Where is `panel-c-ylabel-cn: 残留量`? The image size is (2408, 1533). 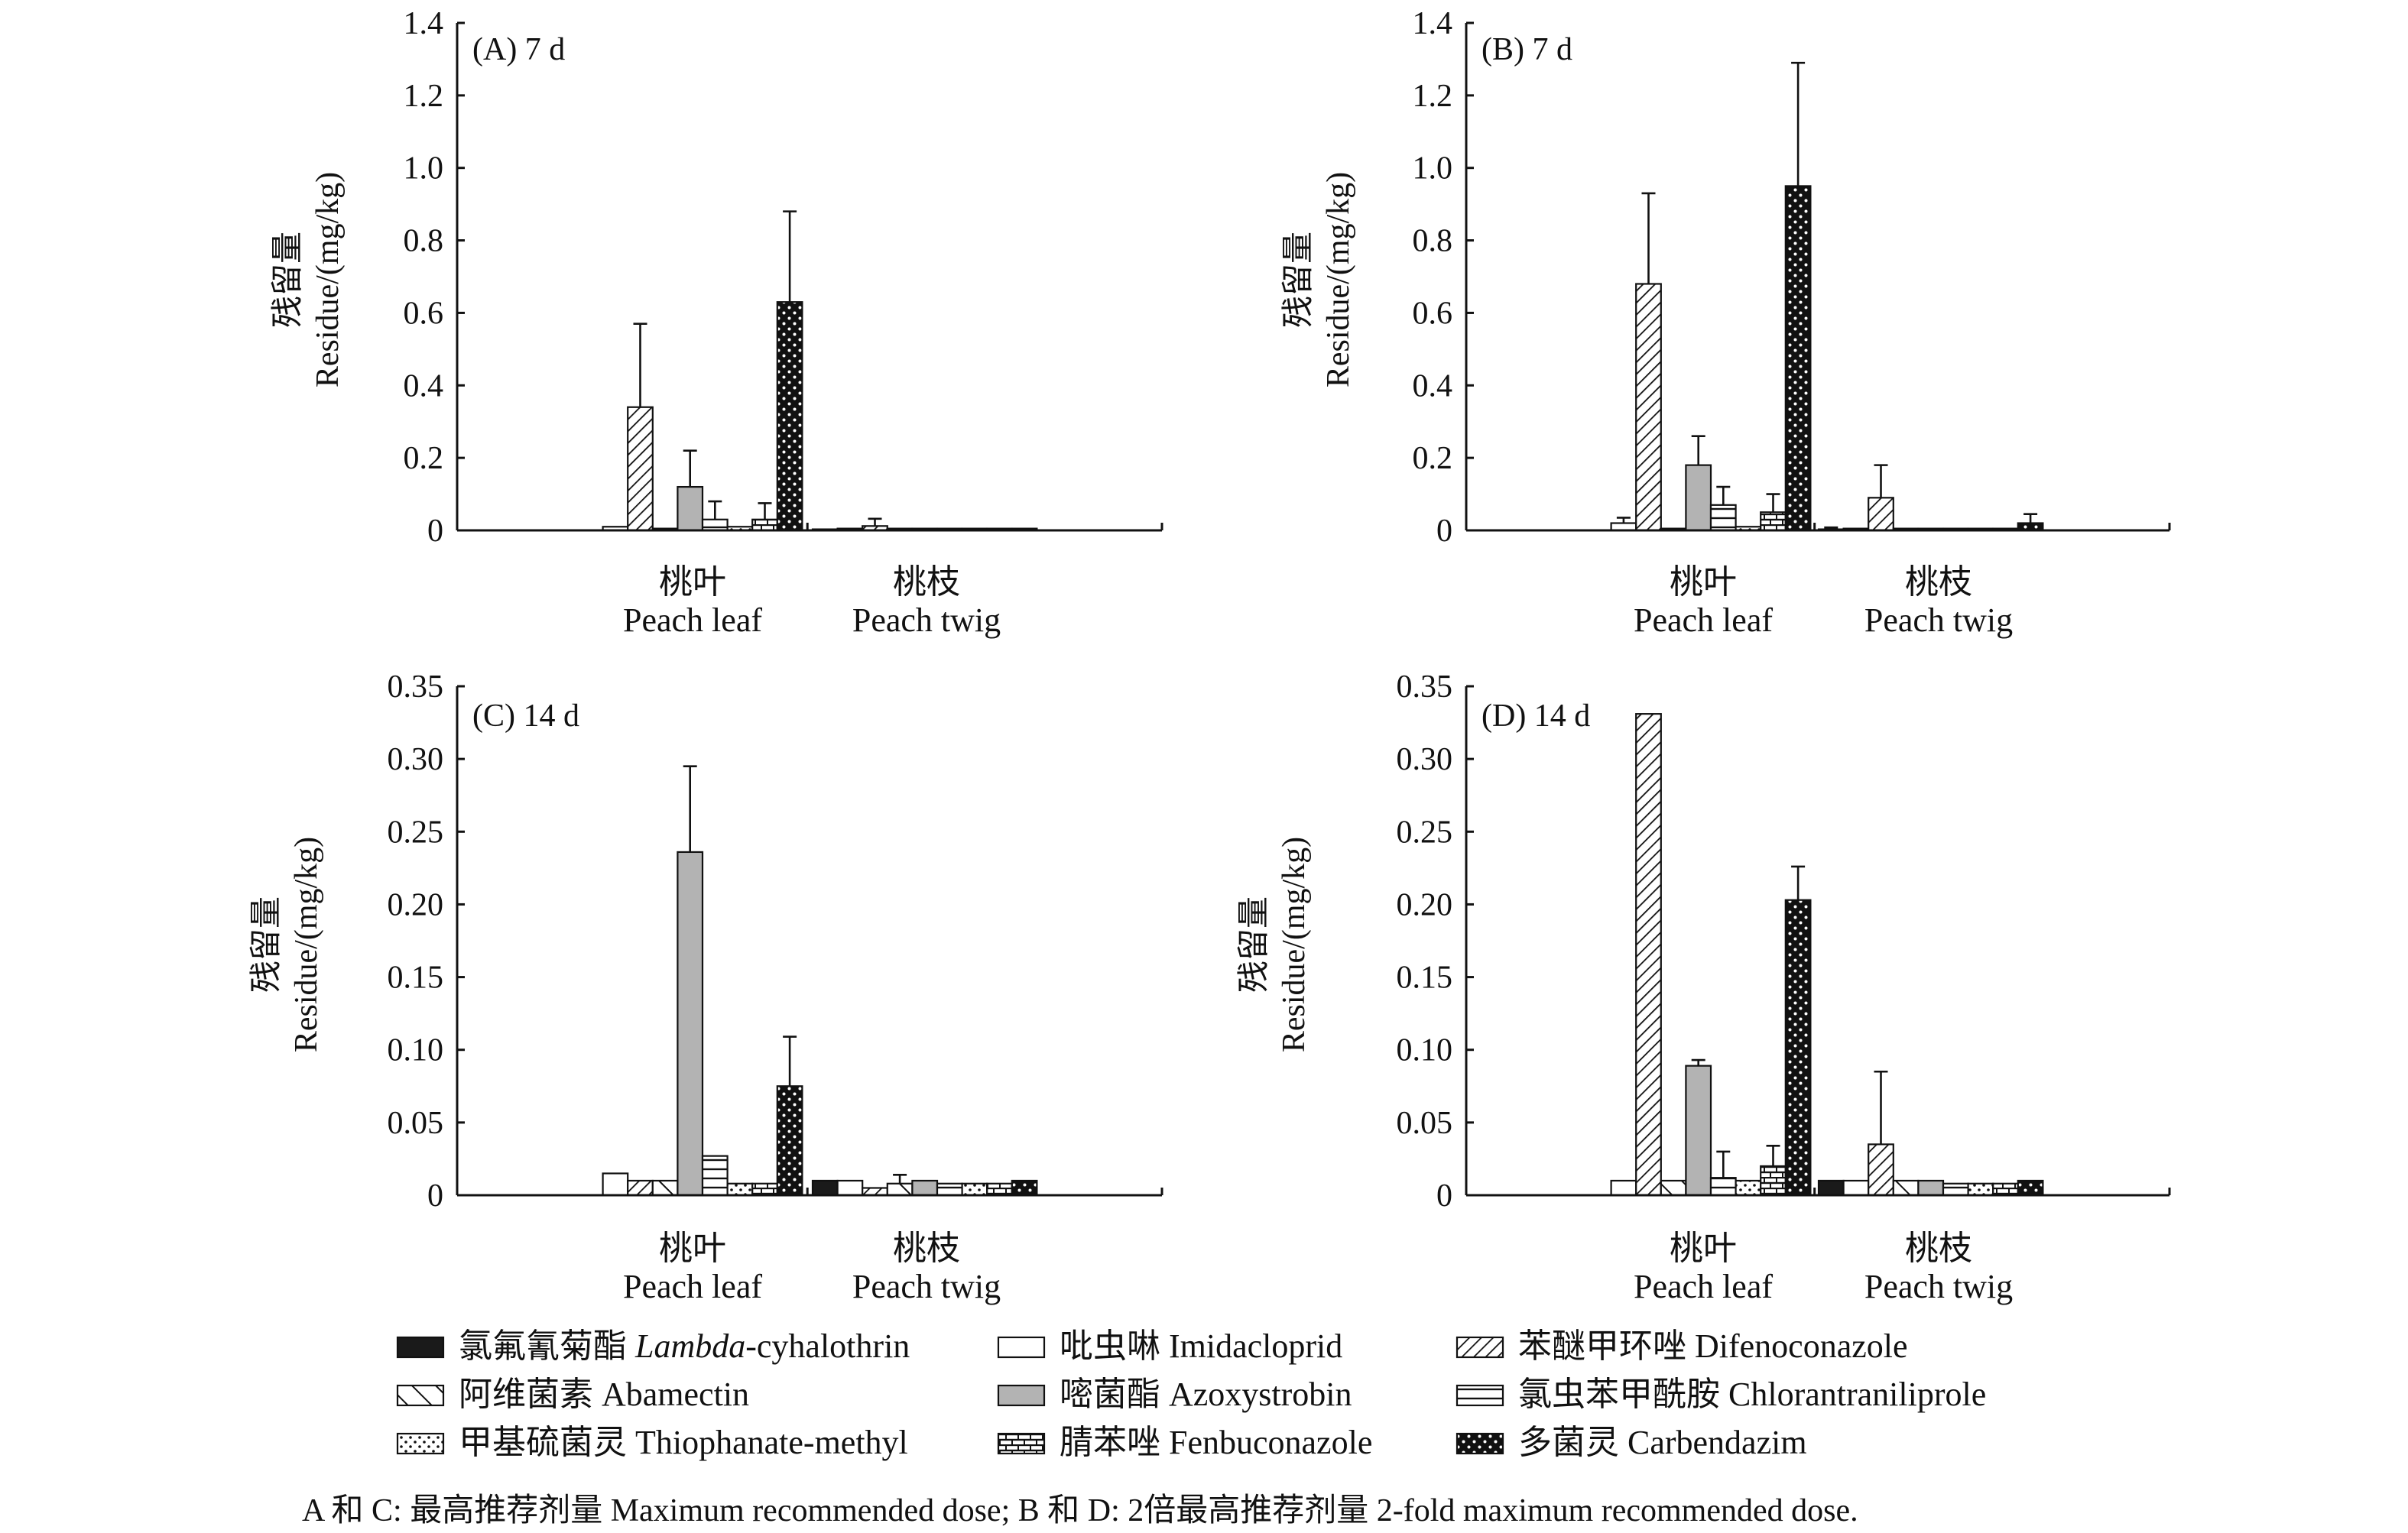 panel-c-ylabel-cn: 残留量 is located at coordinates (266, 944).